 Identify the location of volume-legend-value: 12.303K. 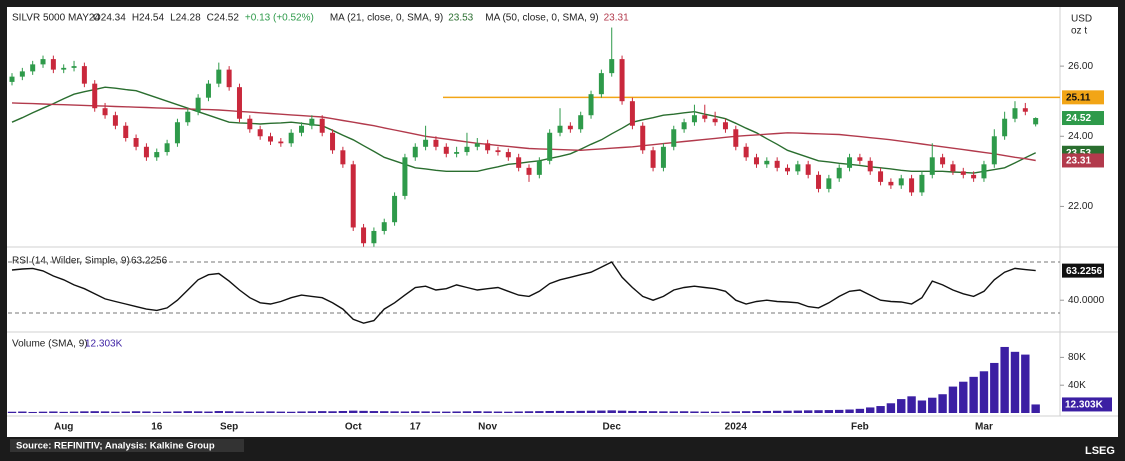
(104, 344).